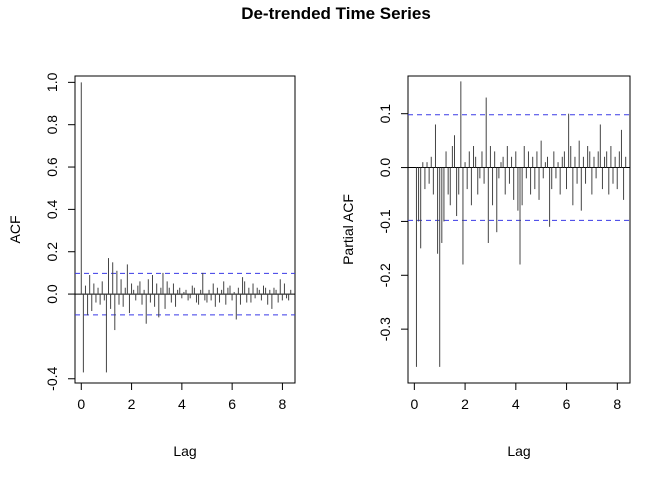  What do you see at coordinates (15, 230) in the screenshot?
I see `acf-y-axis-label: ACF` at bounding box center [15, 230].